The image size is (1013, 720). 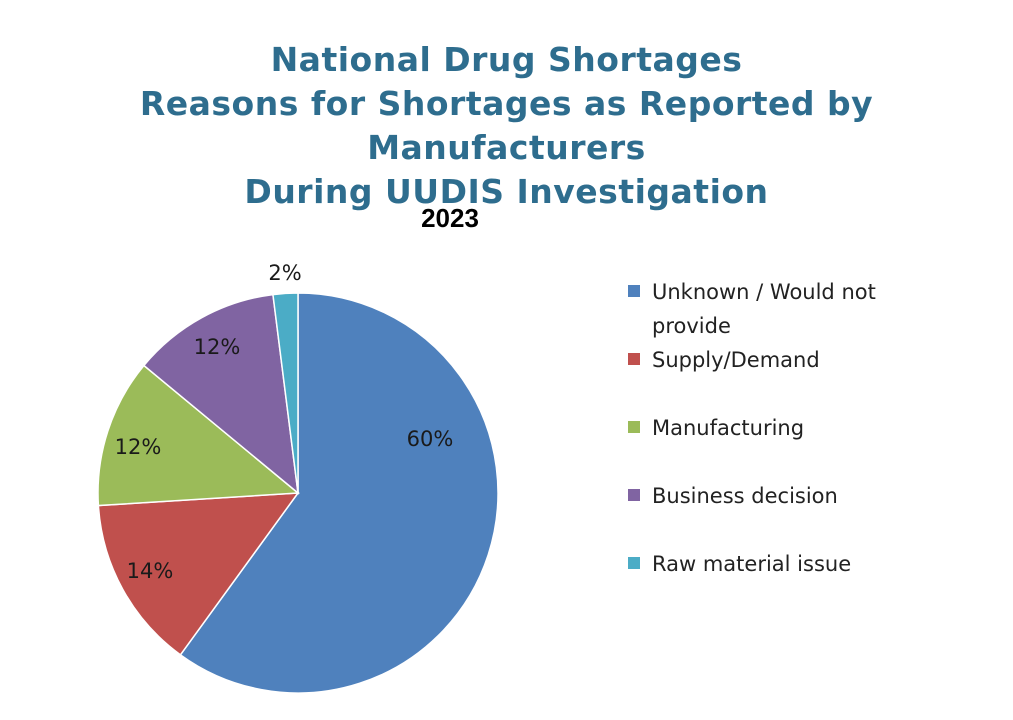 What do you see at coordinates (506, 59) in the screenshot?
I see `title-line-1: National Drug Shortages` at bounding box center [506, 59].